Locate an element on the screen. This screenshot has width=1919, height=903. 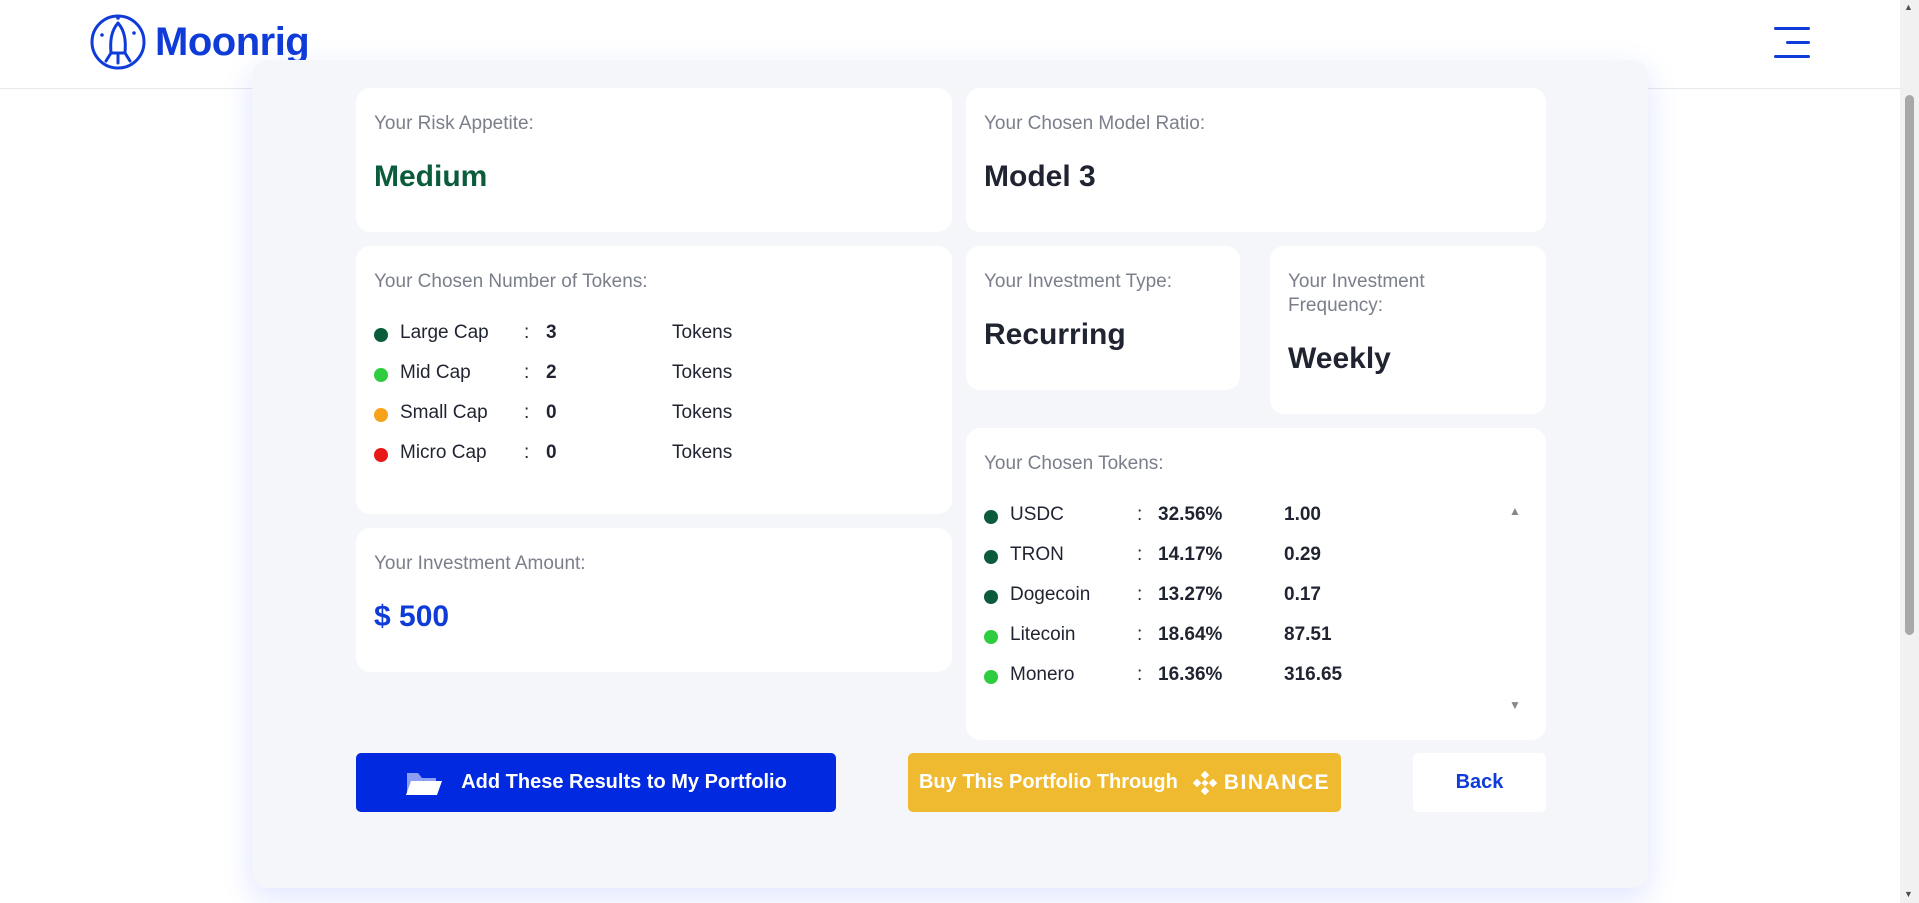
investment-type-label: Your Investment Type: is located at coordinates (1078, 281).